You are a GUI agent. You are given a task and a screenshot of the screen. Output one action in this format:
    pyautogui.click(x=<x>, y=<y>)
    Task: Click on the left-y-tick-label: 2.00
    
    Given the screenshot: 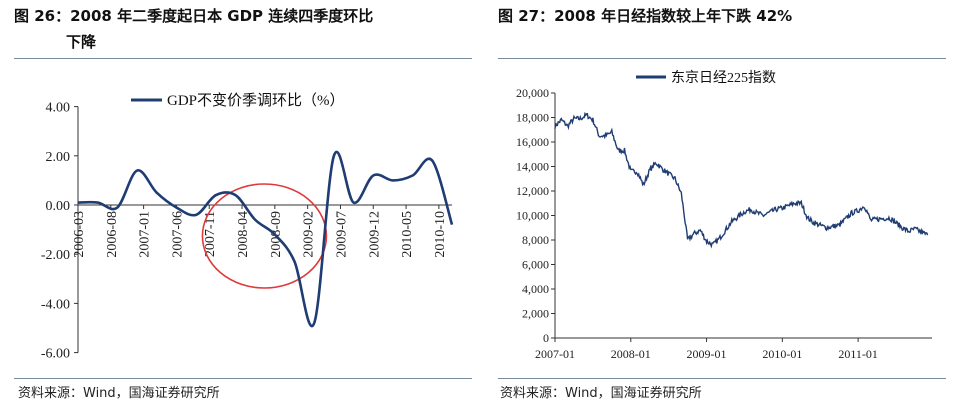 What is the action you would take?
    pyautogui.click(x=58, y=157)
    